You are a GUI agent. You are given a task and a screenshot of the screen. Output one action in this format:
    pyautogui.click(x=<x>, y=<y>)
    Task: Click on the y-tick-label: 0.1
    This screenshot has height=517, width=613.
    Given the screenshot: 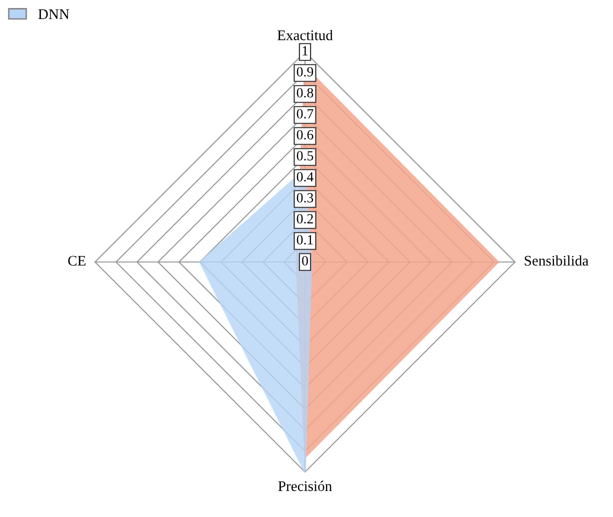 What is the action you would take?
    pyautogui.click(x=304, y=240)
    